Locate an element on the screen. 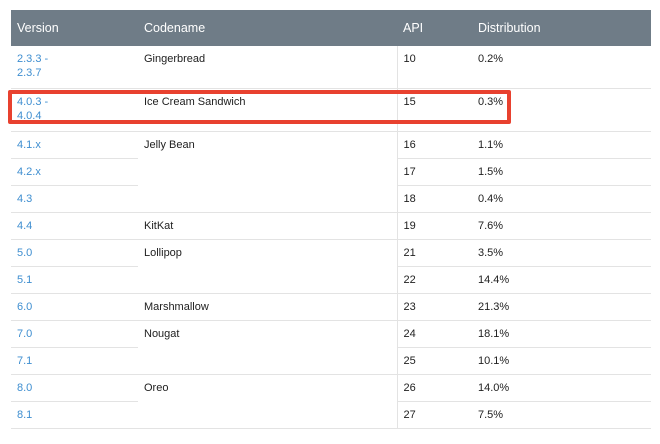 Image resolution: width=660 pixels, height=444 pixels. api-cell: 17 is located at coordinates (434, 172).